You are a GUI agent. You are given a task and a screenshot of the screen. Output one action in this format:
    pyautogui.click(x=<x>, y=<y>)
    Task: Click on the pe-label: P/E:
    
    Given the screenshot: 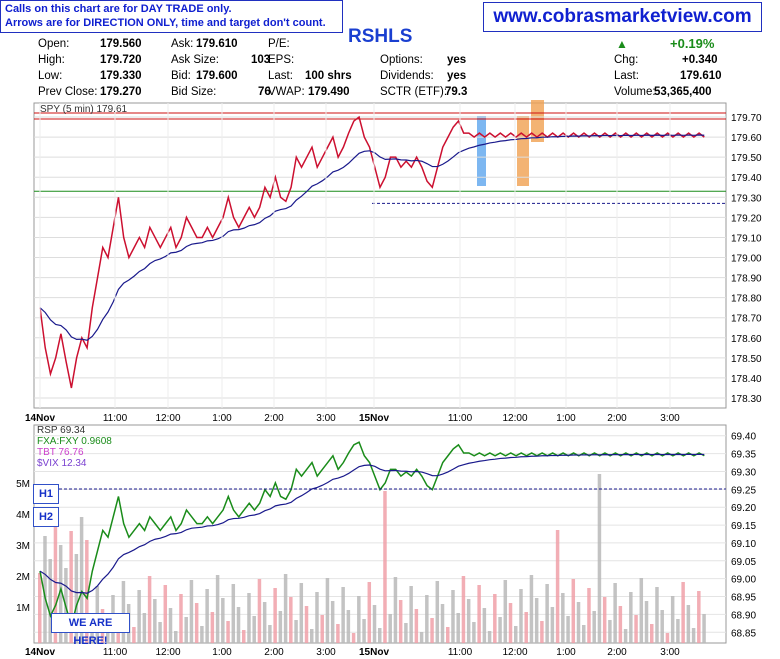 What is the action you would take?
    pyautogui.click(x=279, y=44)
    